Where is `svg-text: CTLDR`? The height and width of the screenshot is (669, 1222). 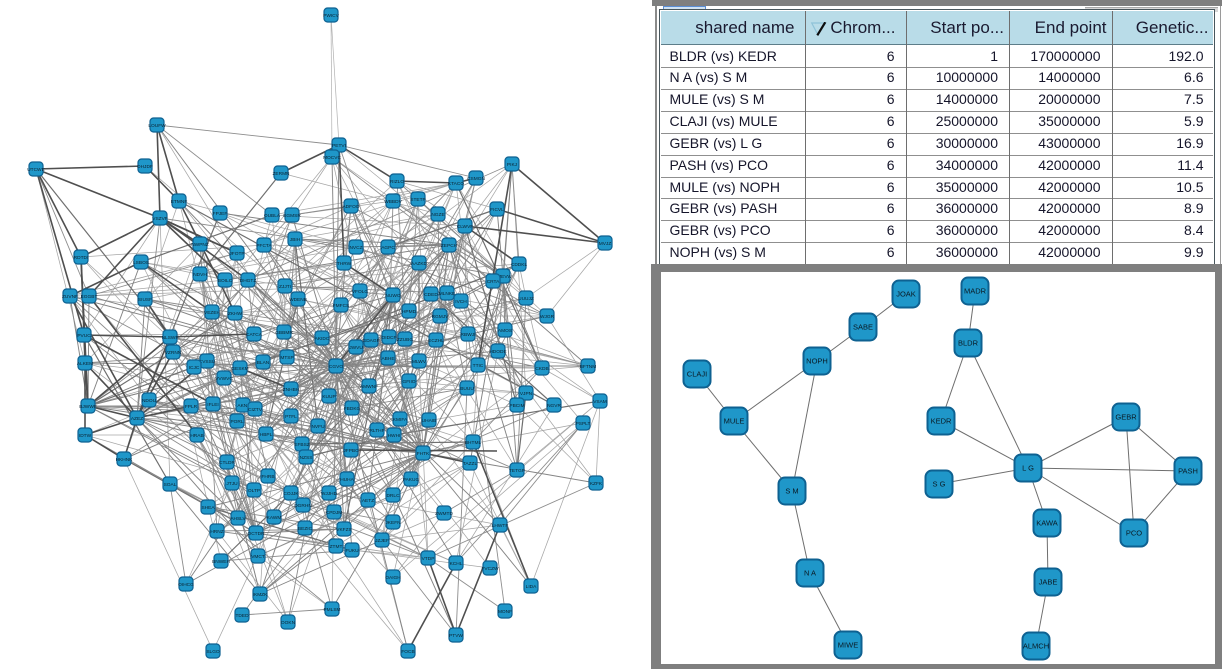
svg-text: CTLDR is located at coordinates (227, 463).